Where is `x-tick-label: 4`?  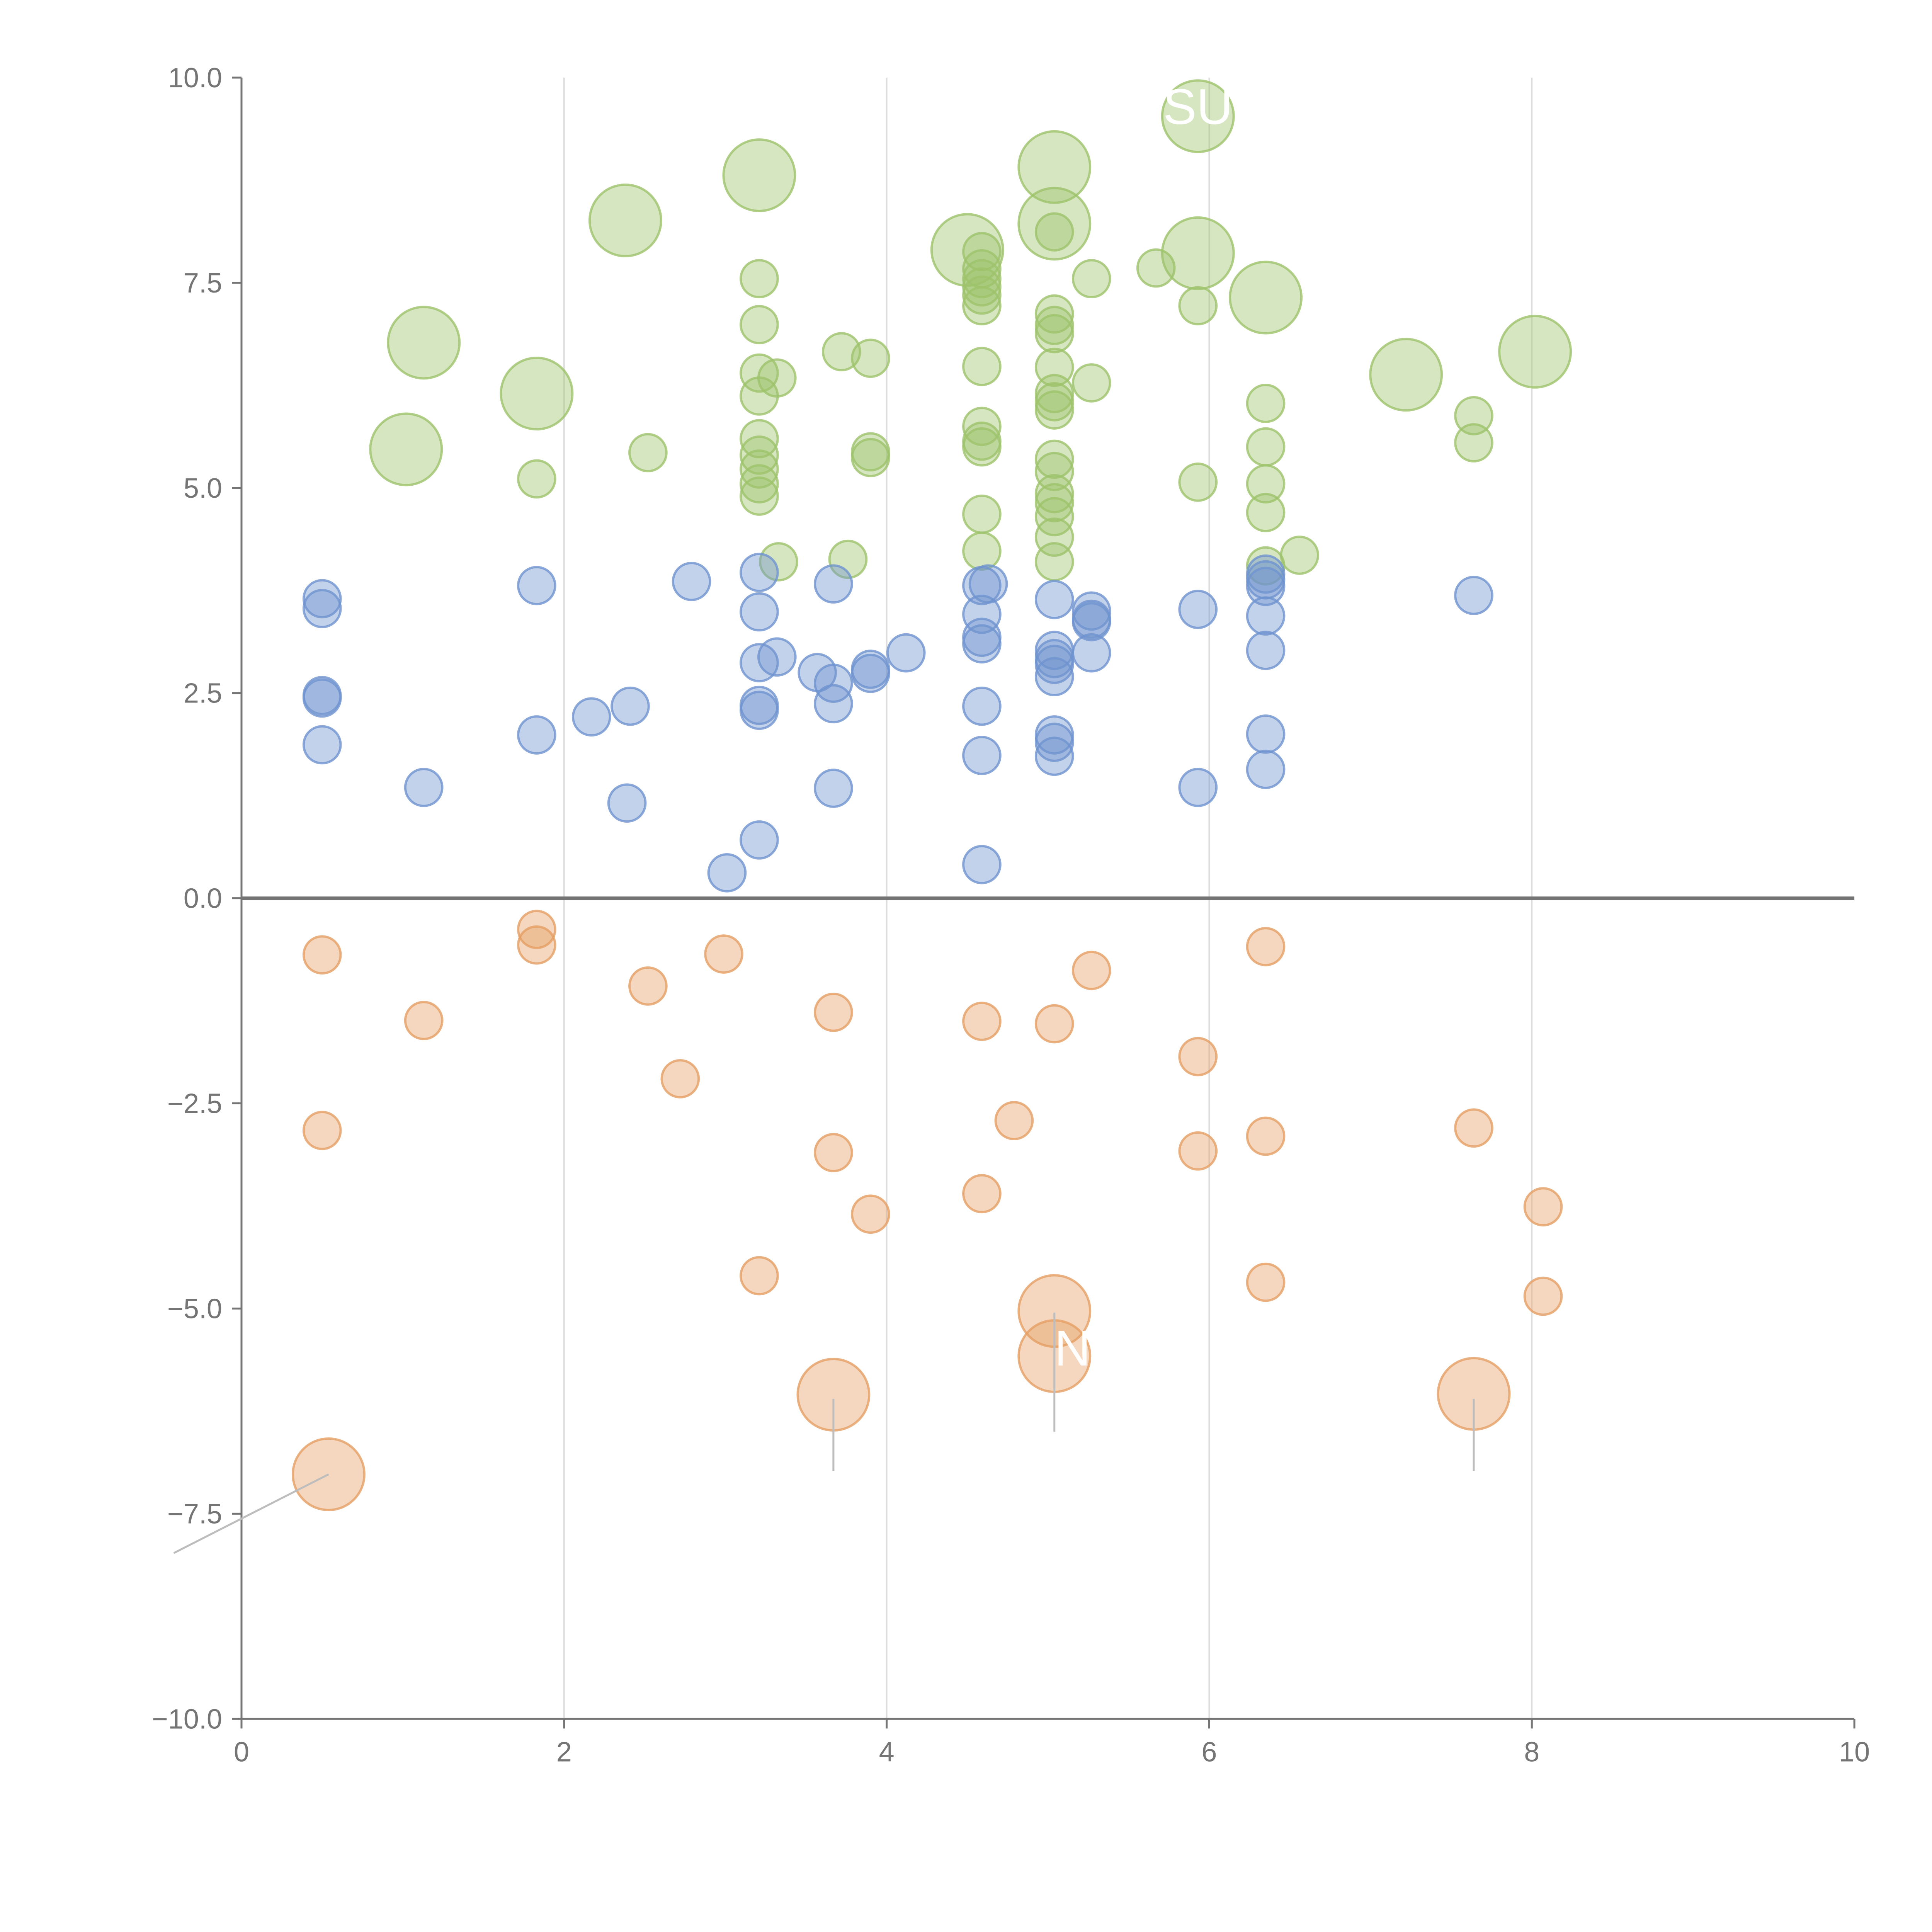 x-tick-label: 4 is located at coordinates (887, 1752).